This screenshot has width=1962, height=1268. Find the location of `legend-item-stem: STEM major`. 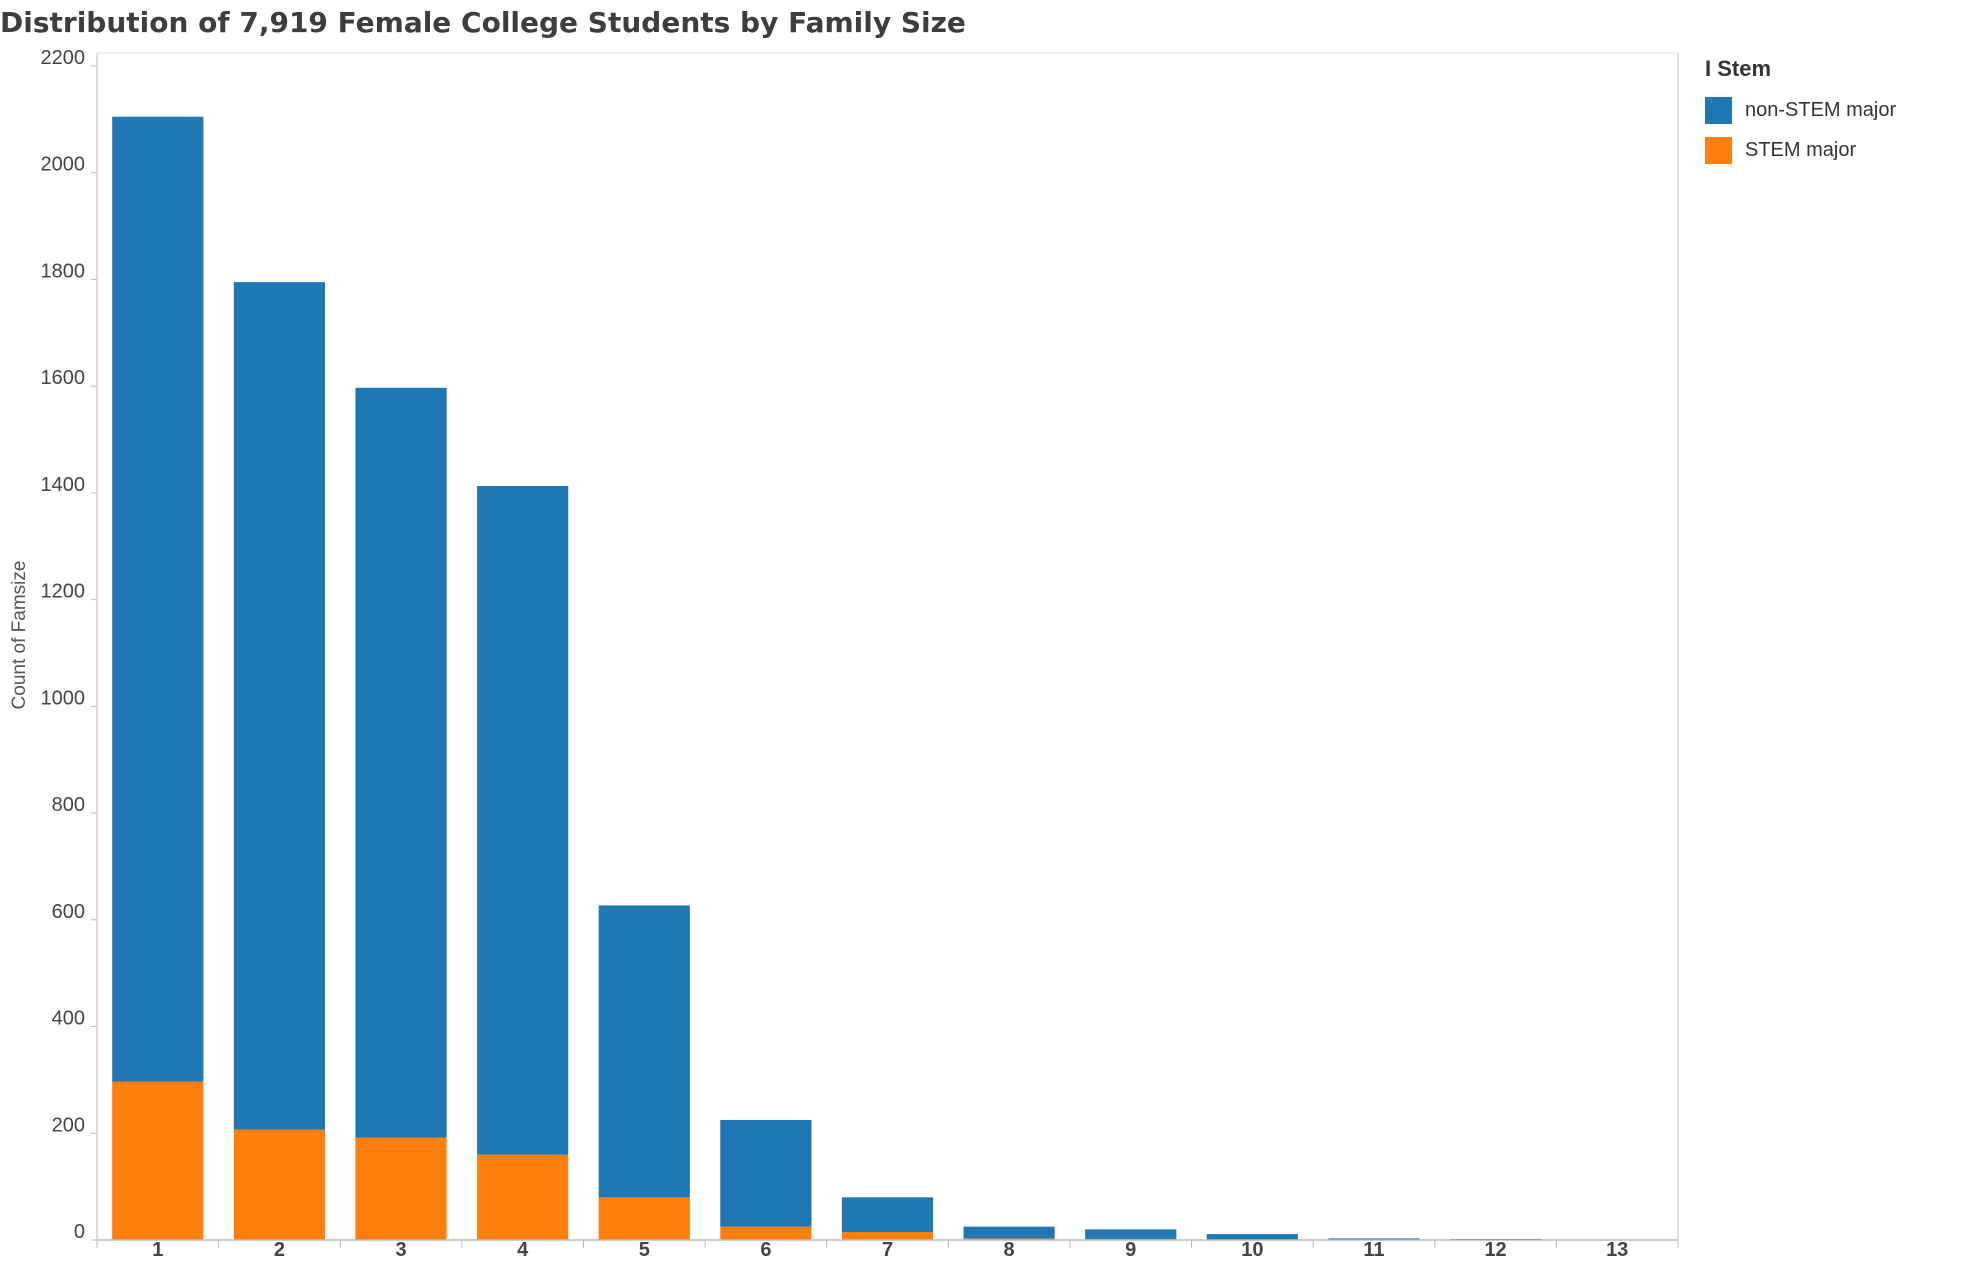

legend-item-stem: STEM major is located at coordinates (1830, 150).